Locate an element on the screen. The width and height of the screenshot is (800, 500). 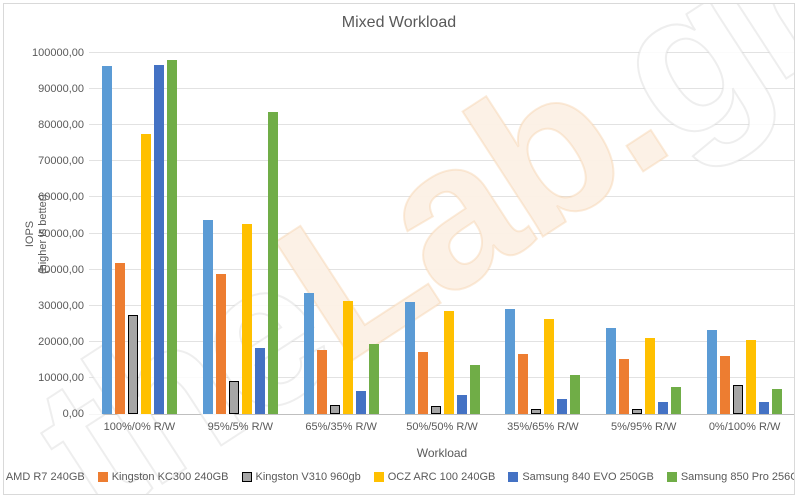
x-axis-title: Workload is located at coordinates (442, 453).